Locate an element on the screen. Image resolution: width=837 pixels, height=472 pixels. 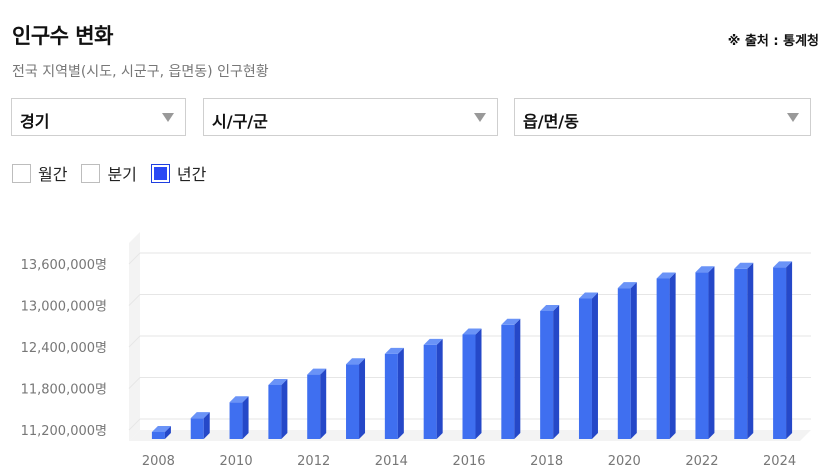
source-note: ※ 출처 : 통계청 is located at coordinates (773, 41).